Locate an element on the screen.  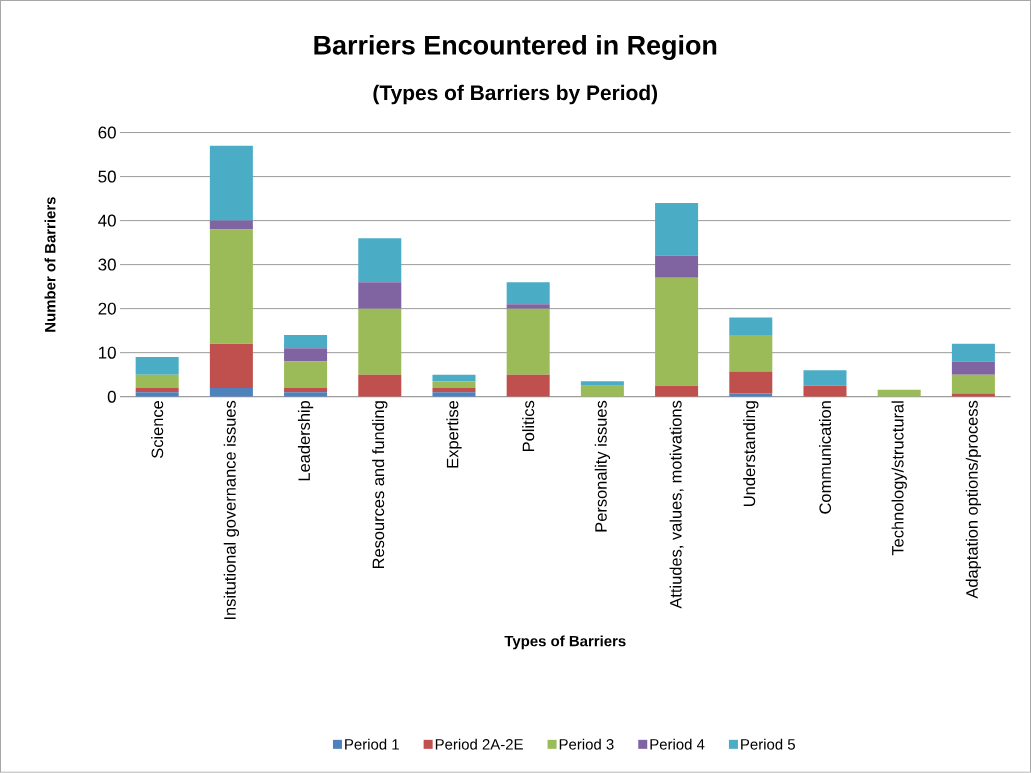
x-tick-label: Technology/structural is located at coordinates (899, 478).